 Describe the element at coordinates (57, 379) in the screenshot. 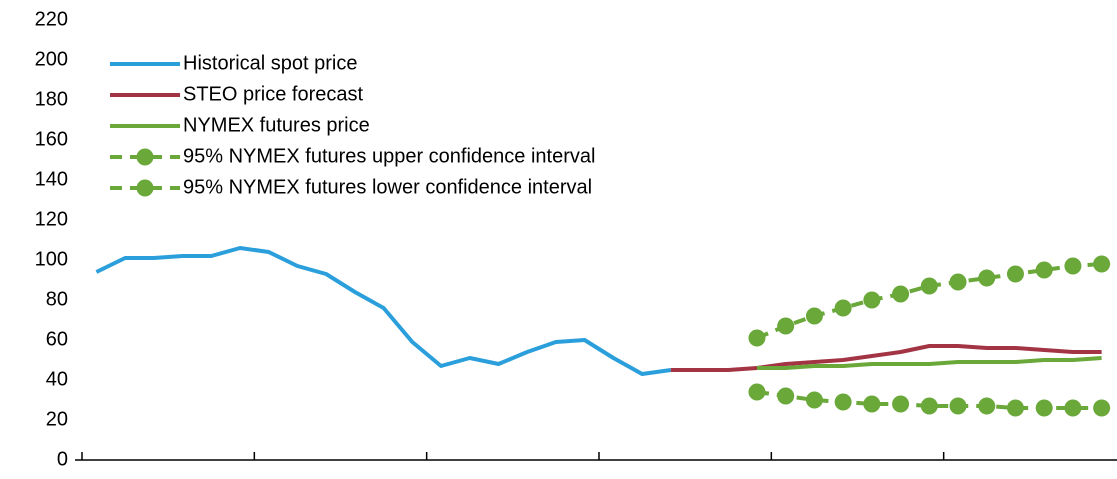

I see `y-tick-label: 40` at that location.